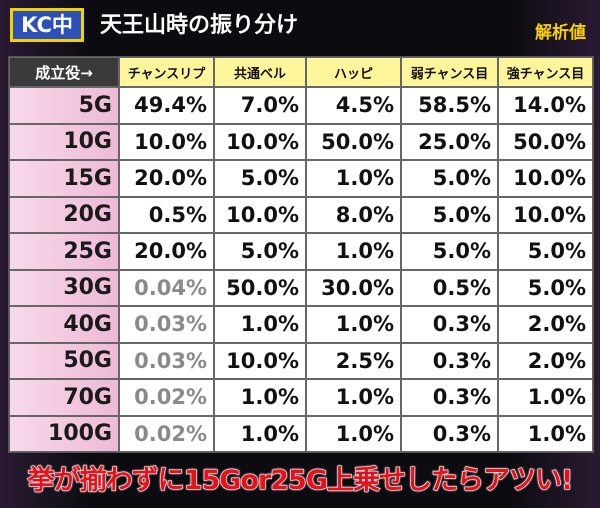 This screenshot has height=508, width=600. I want to click on column-header: ハッピ, so click(353, 72).